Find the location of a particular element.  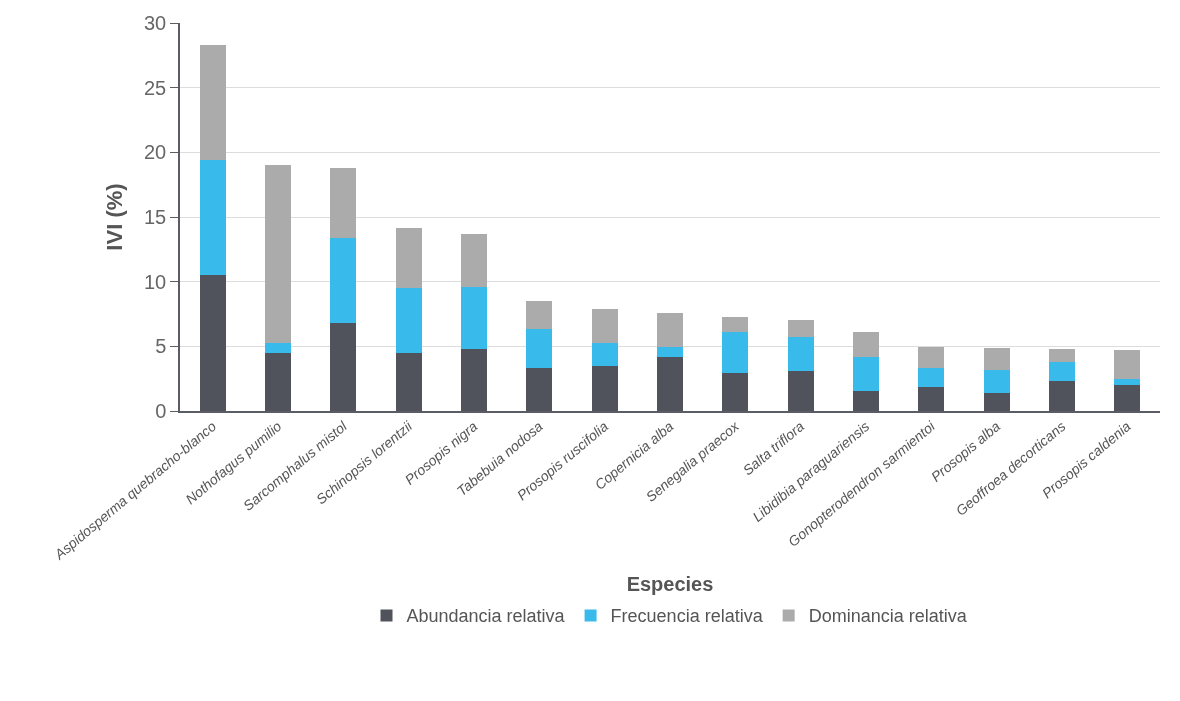

y-tick-label: 25 is located at coordinates (155, 87).